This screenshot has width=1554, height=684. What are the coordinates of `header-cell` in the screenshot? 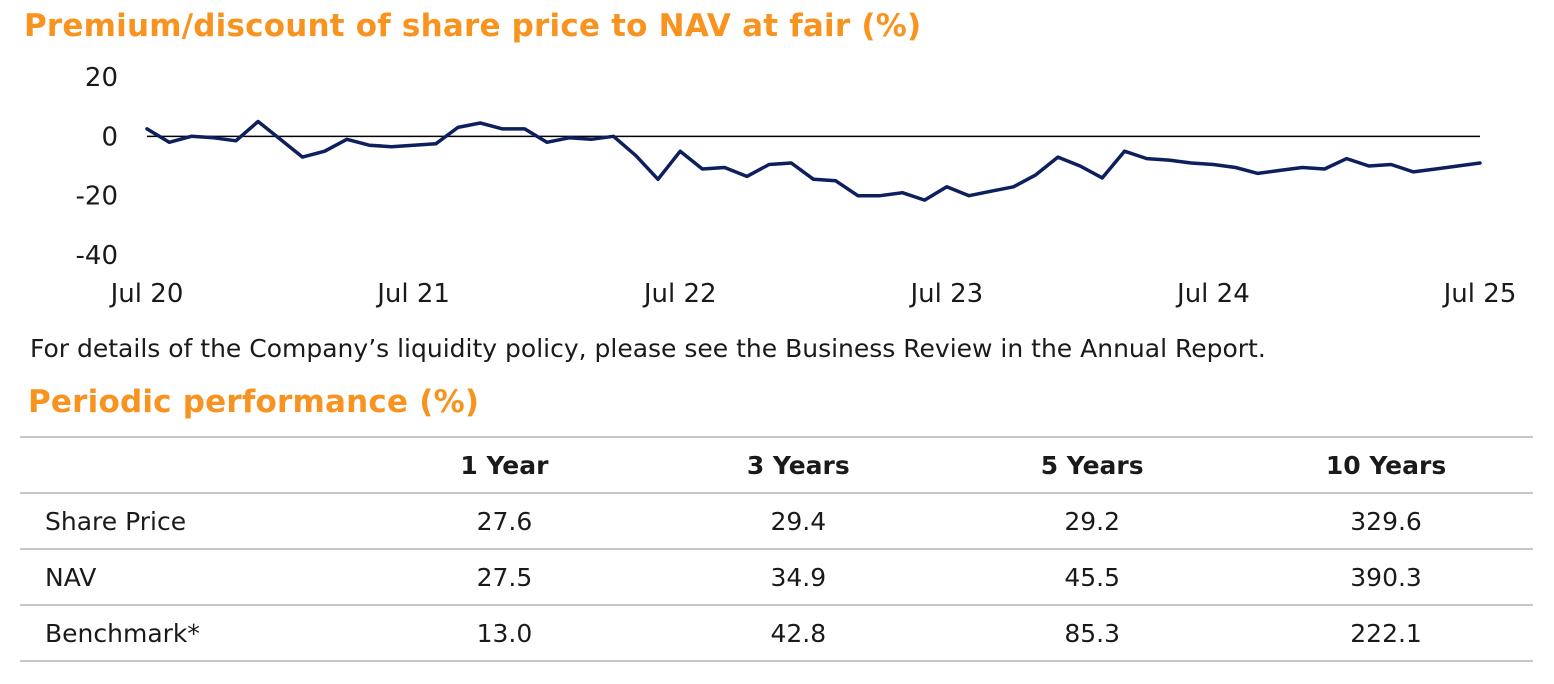 It's located at (189, 465).